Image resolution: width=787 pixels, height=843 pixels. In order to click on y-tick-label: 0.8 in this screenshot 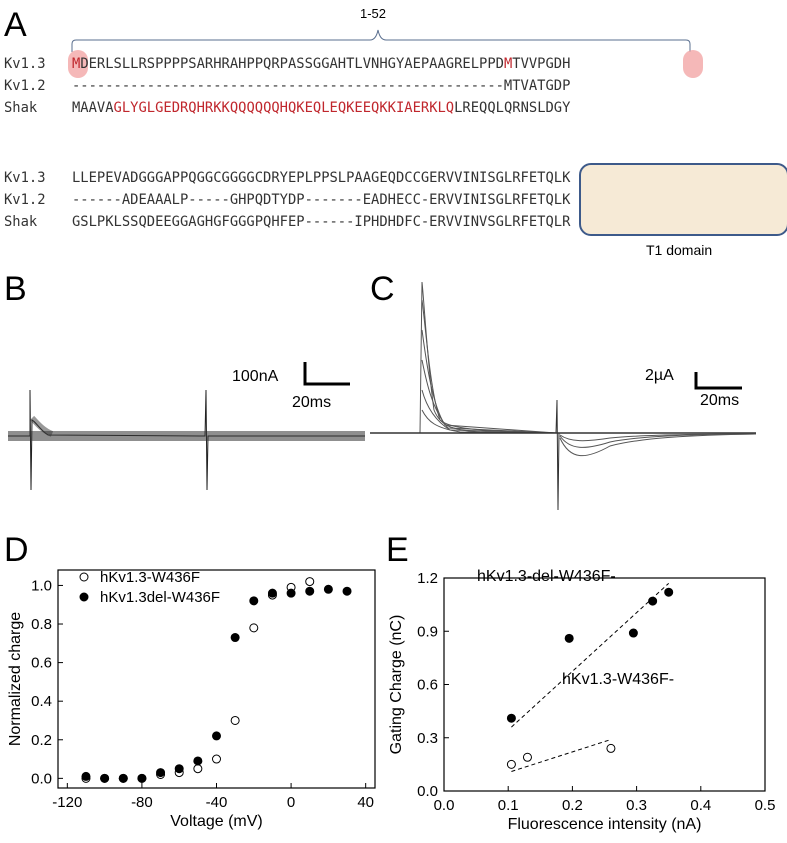, I will do `click(41, 624)`.